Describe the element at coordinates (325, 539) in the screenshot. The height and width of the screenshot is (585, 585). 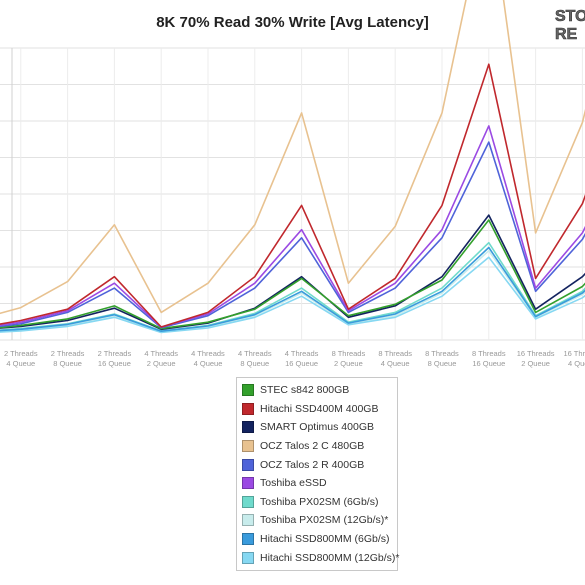
I see `legend-label: Hitachi SSD800MM (6Gb/s)` at that location.